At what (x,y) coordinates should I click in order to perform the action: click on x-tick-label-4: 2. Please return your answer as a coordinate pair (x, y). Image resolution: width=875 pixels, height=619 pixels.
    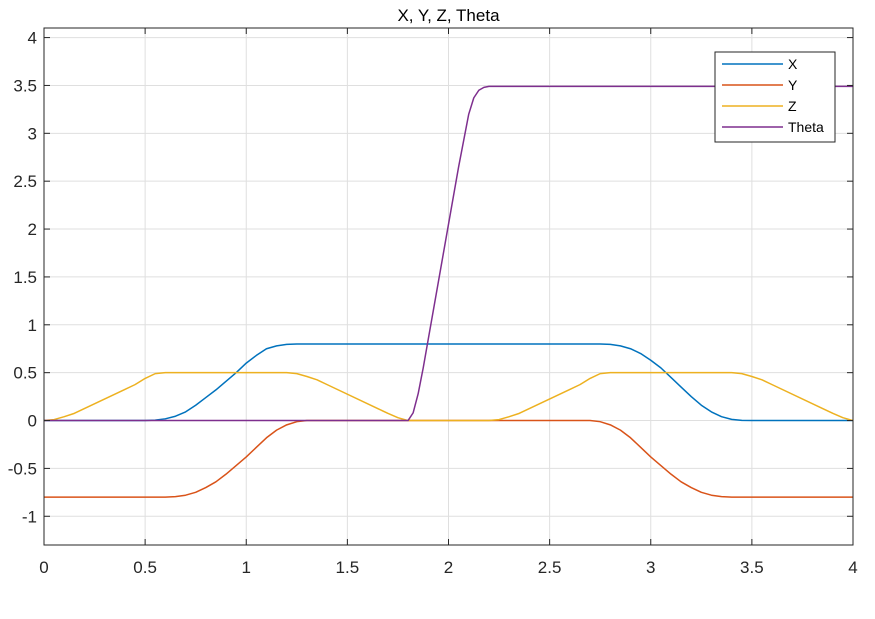
    Looking at the image, I should click on (448, 567).